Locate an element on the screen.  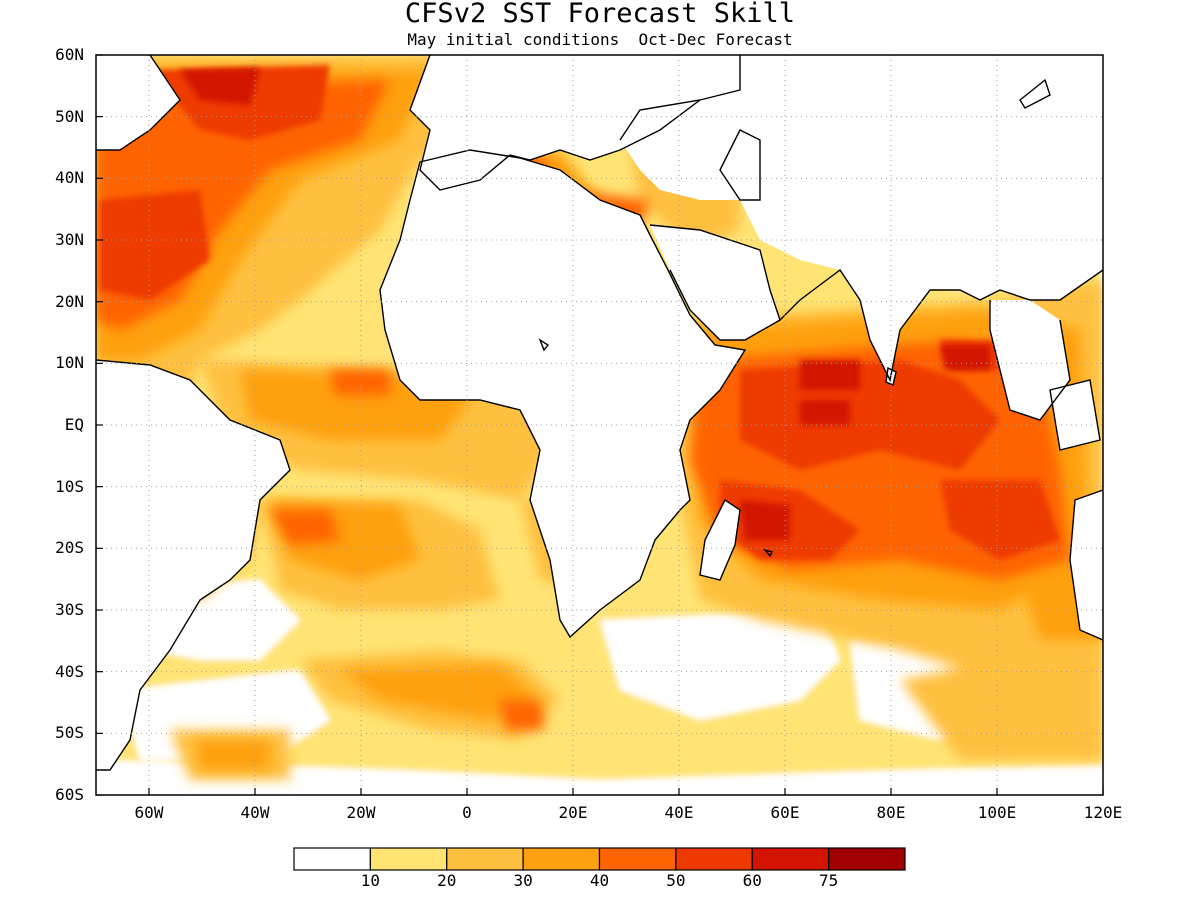
lat-tick-label: 10S is located at coordinates (69, 486).